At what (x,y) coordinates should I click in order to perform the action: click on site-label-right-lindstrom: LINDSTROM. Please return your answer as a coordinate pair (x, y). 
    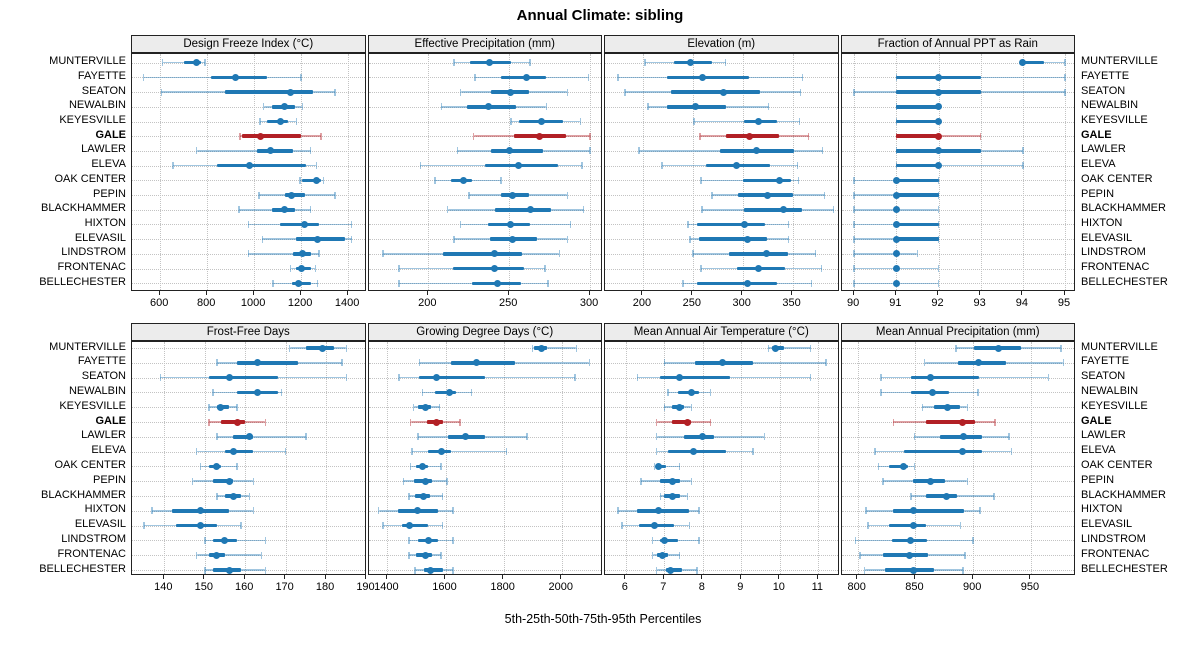
    Looking at the image, I should click on (1113, 252).